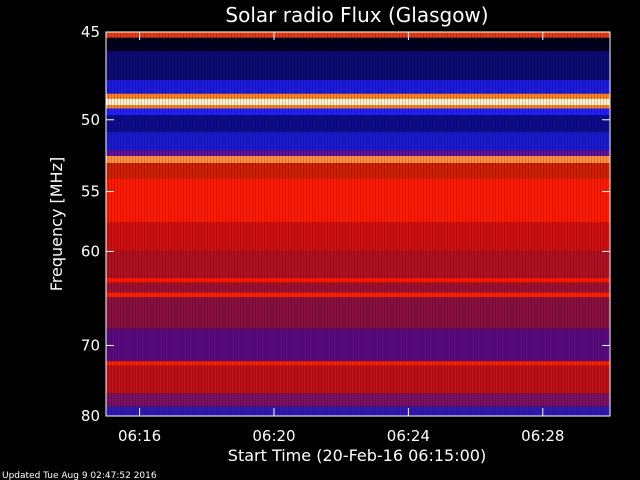 The image size is (640, 480). What do you see at coordinates (79, 475) in the screenshot?
I see `updated-timestamp: Updated Tue Aug 9 02:47:52 2016` at bounding box center [79, 475].